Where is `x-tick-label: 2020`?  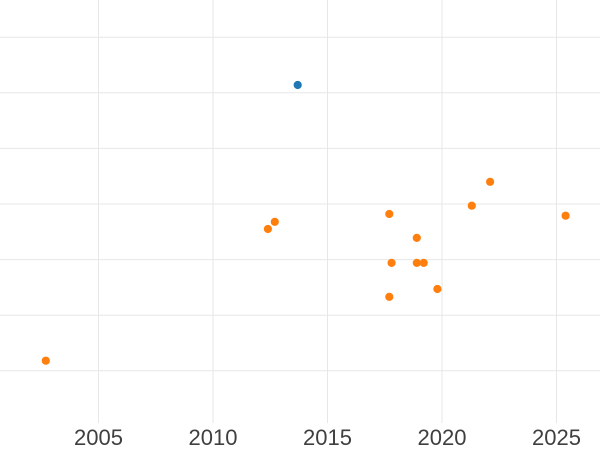 x-tick-label: 2020 is located at coordinates (442, 437).